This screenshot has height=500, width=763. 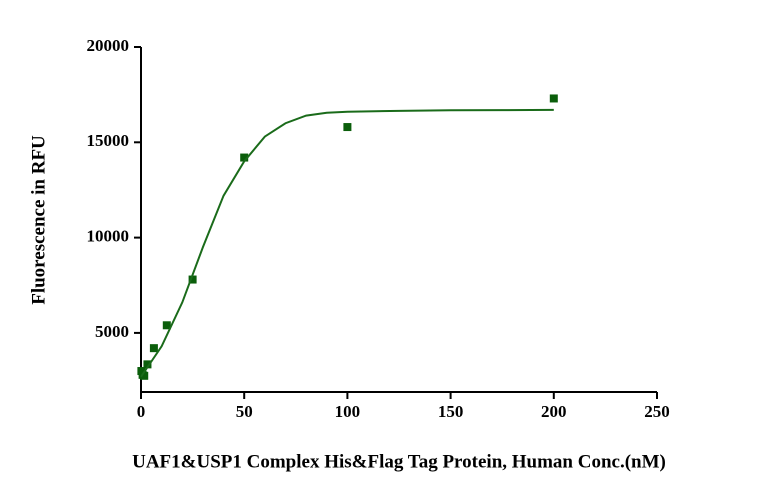 I want to click on x-tick-label: 0, so click(x=141, y=411).